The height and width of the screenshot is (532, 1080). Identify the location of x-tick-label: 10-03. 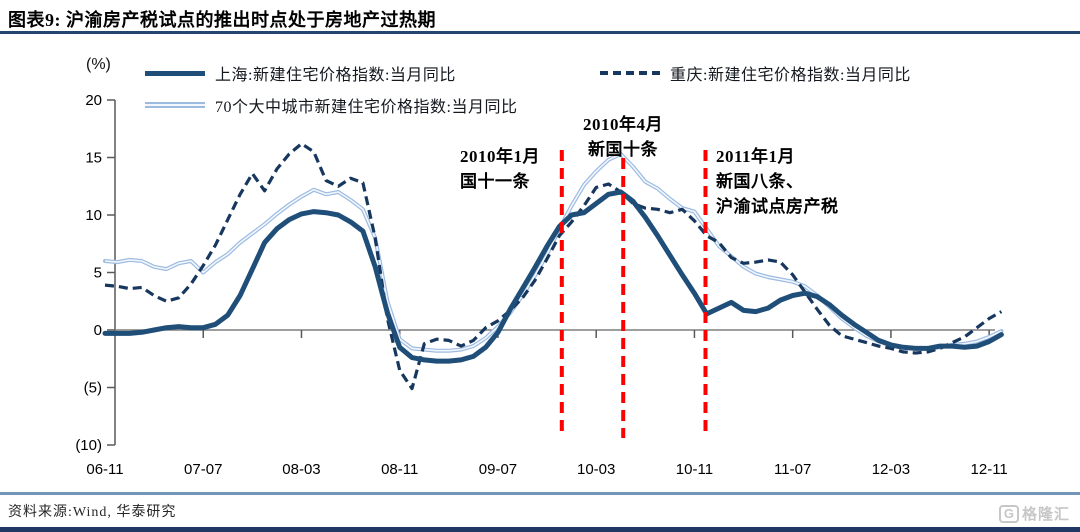
(596, 469).